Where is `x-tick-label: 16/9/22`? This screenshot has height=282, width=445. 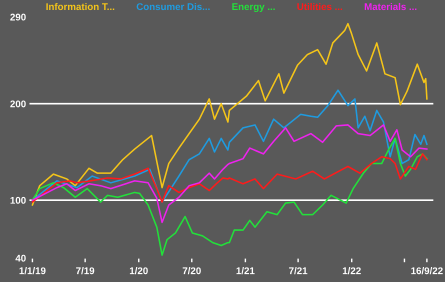 x-tick-label: 16/9/22 is located at coordinates (427, 270).